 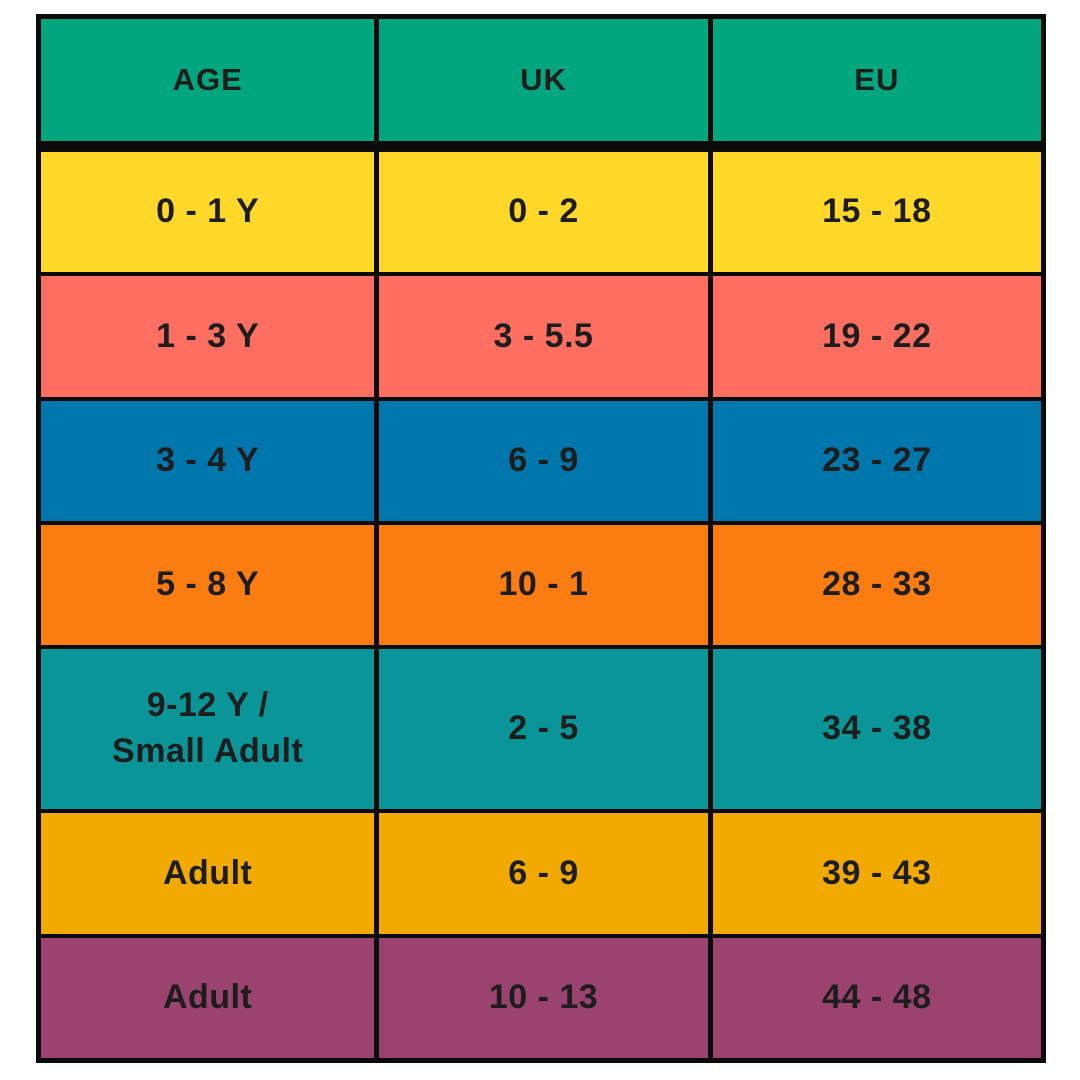 I want to click on uk-cell: 10 - 1, so click(x=540, y=585).